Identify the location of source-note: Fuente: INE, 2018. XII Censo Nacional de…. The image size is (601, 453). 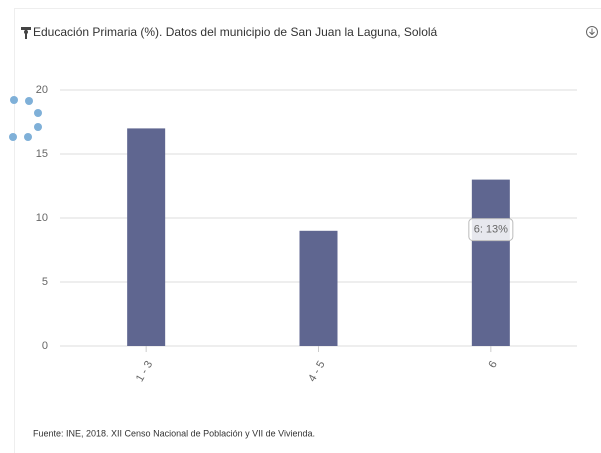
(174, 433).